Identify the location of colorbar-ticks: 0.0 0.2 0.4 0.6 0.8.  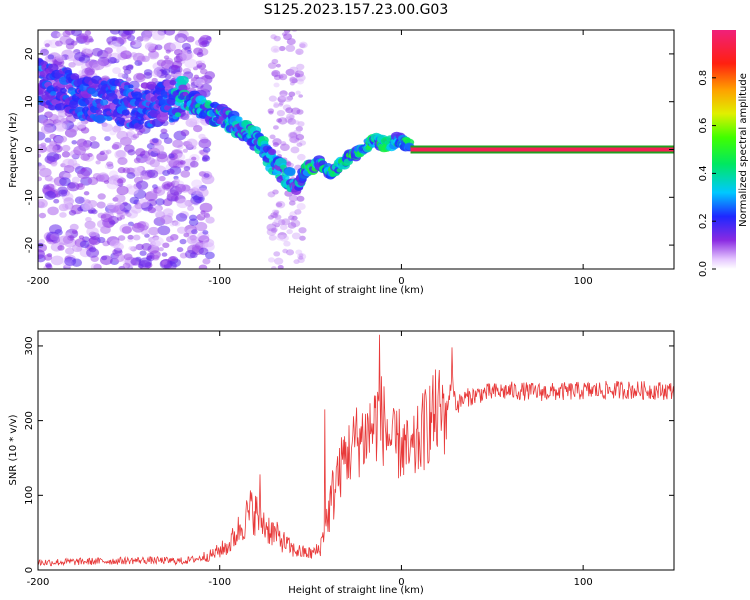
(707, 173).